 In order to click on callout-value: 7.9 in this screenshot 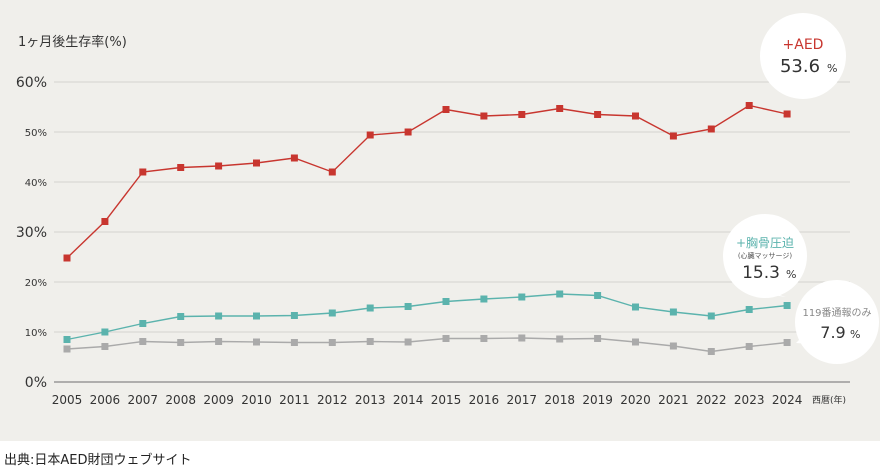, I will do `click(832, 332)`.